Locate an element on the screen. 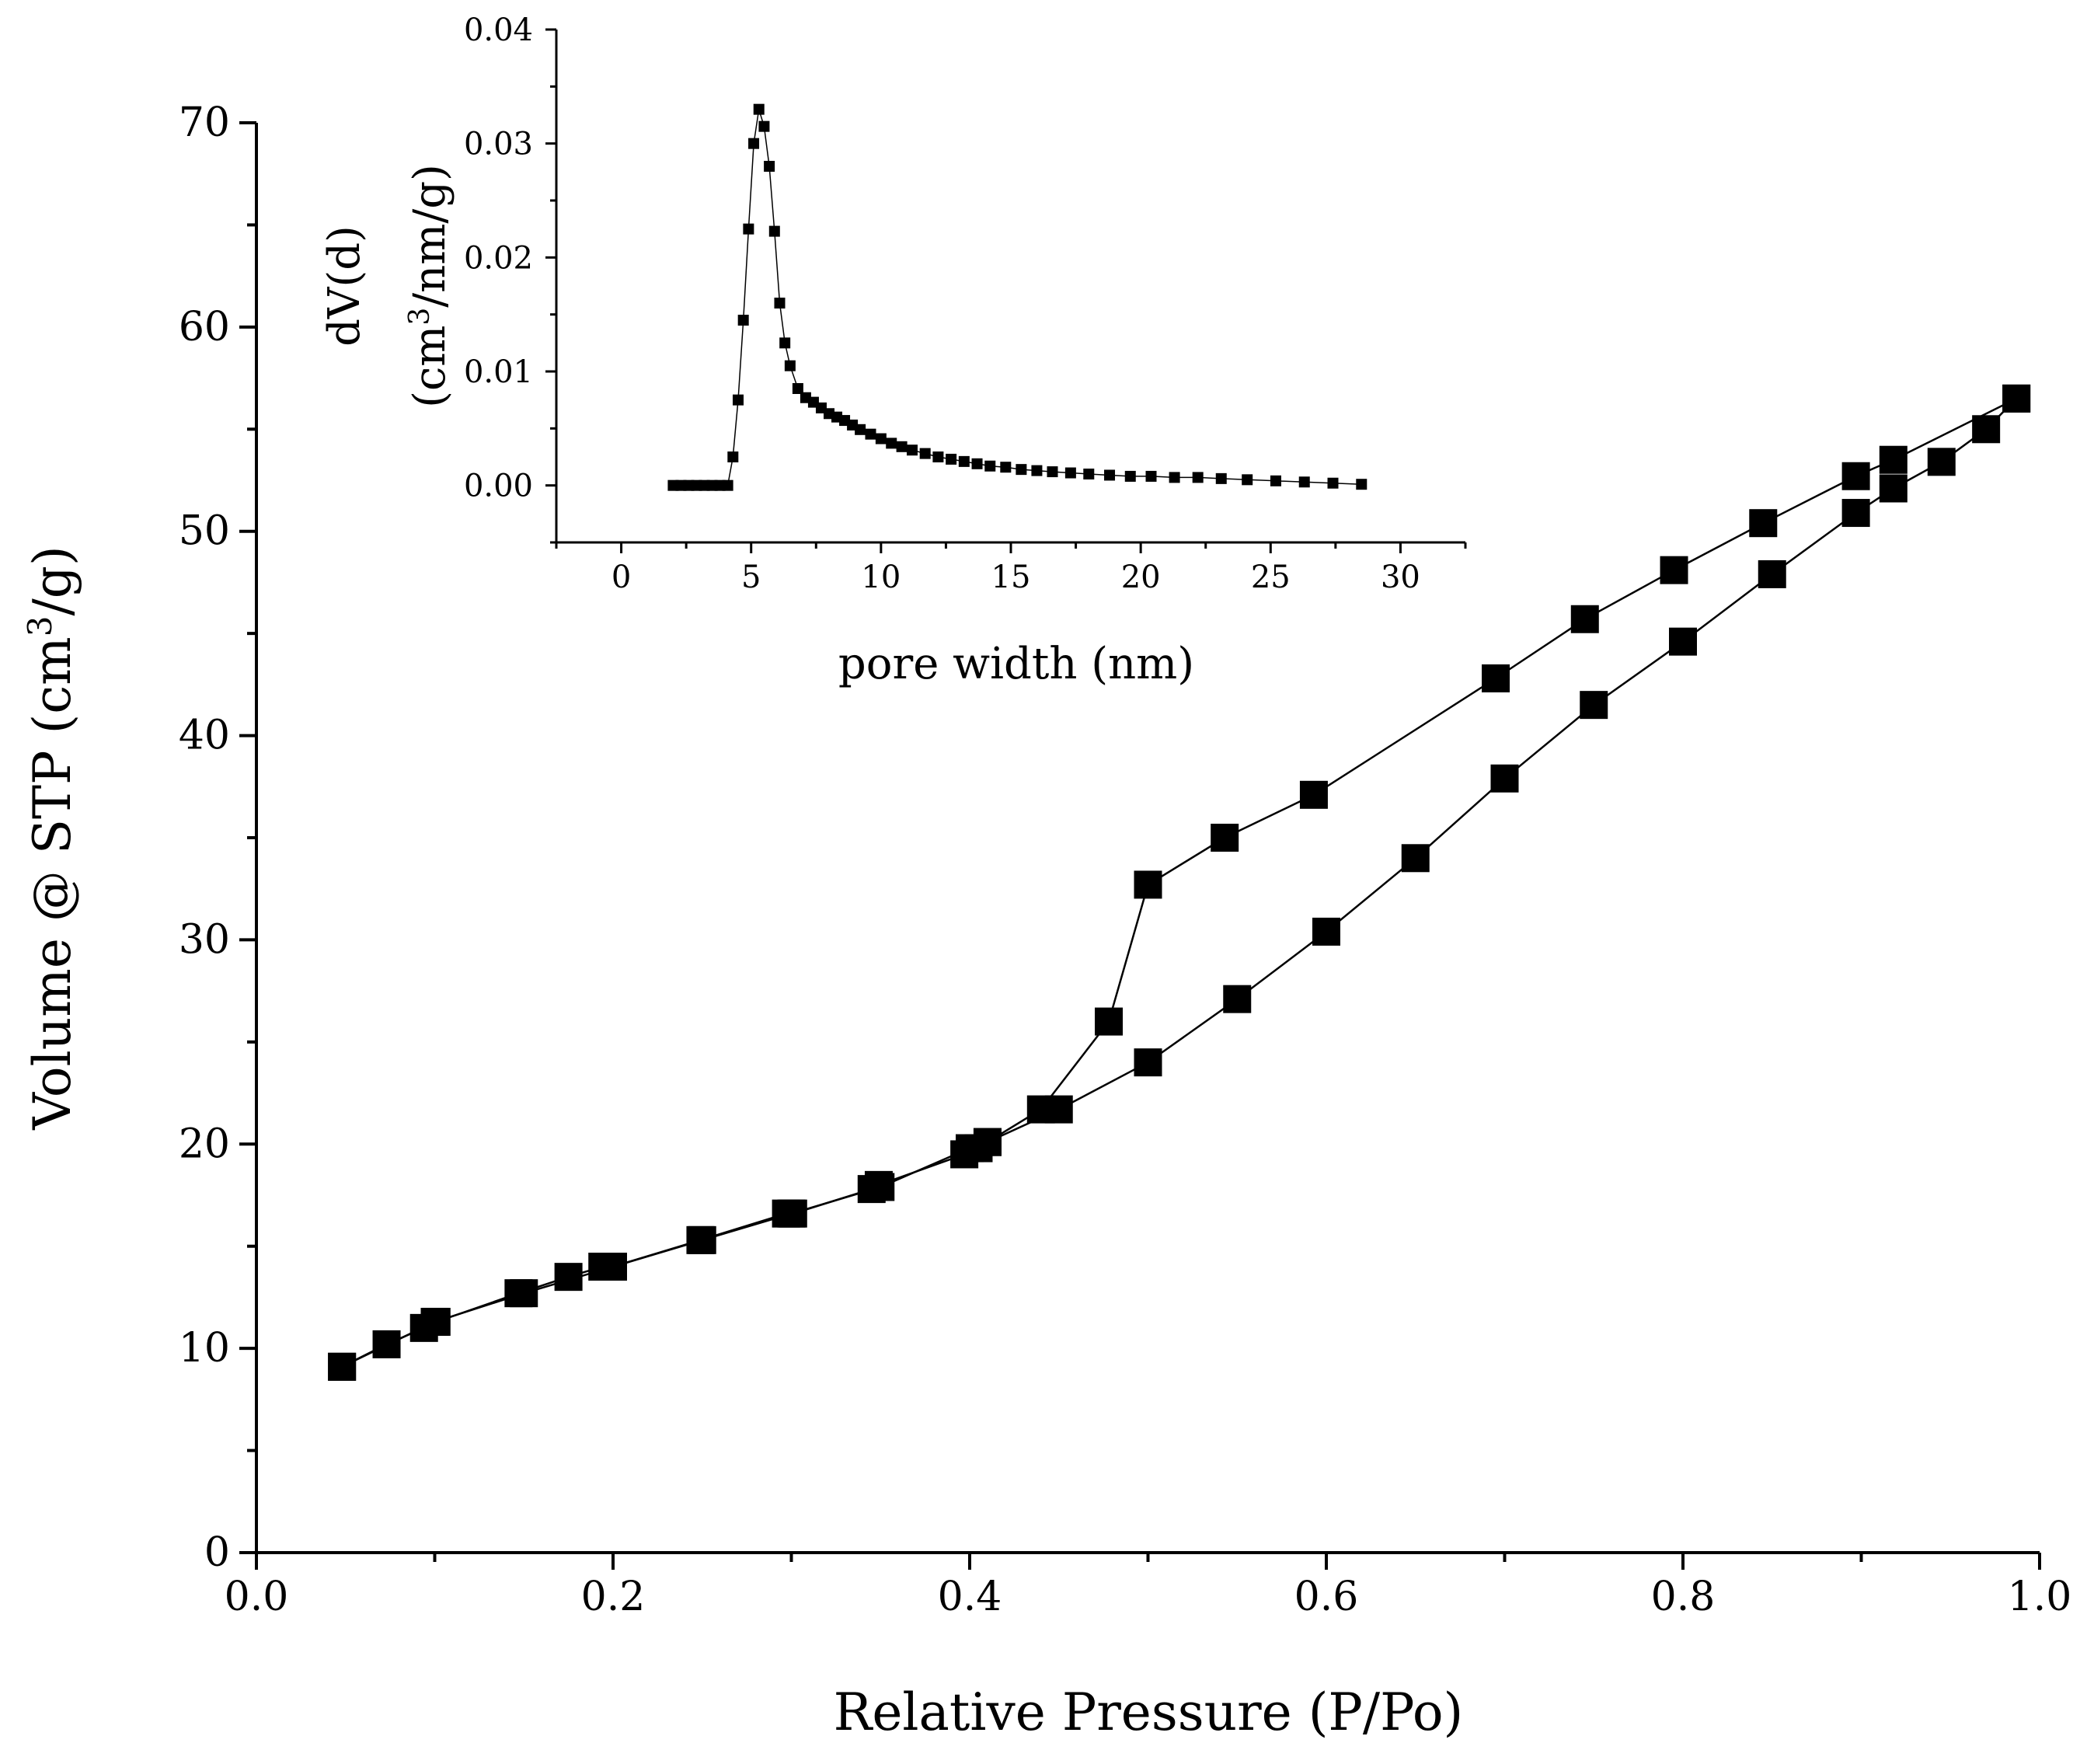 Image resolution: width=2080 pixels, height=1764 pixels. main-y-tick-label: 70 is located at coordinates (204, 122).